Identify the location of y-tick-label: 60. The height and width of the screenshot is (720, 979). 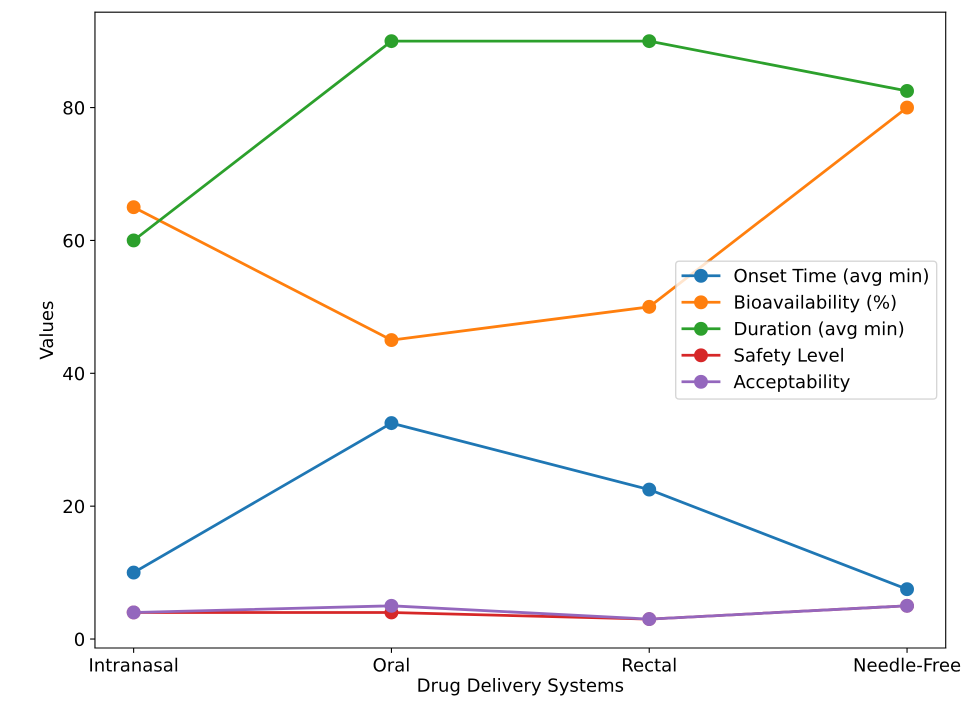
(74, 241).